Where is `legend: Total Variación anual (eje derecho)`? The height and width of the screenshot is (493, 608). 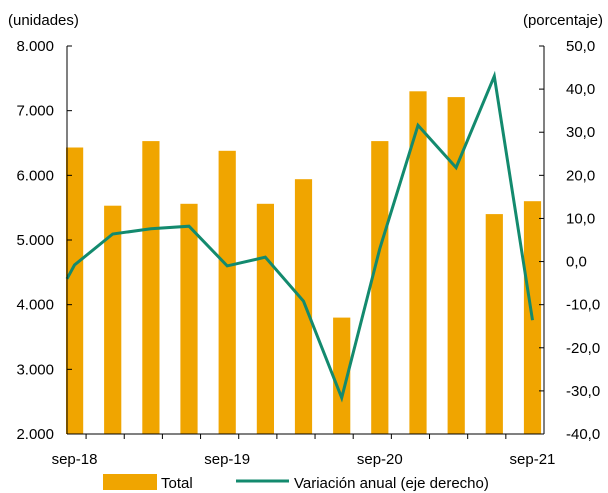
legend: Total Variación anual (eje derecho) is located at coordinates (296, 483).